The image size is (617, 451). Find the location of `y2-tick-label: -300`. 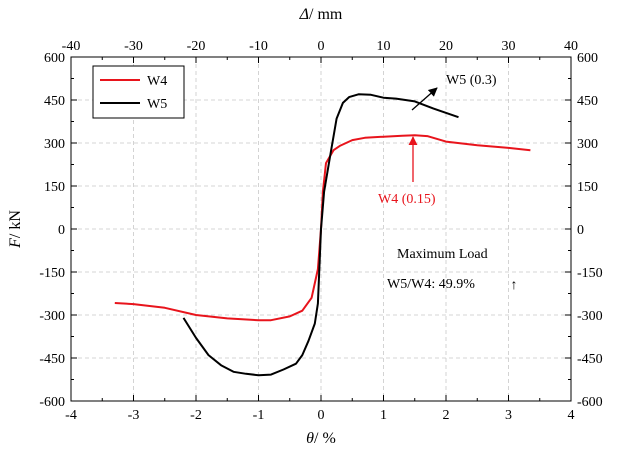

y2-tick-label: -300 is located at coordinates (590, 316).